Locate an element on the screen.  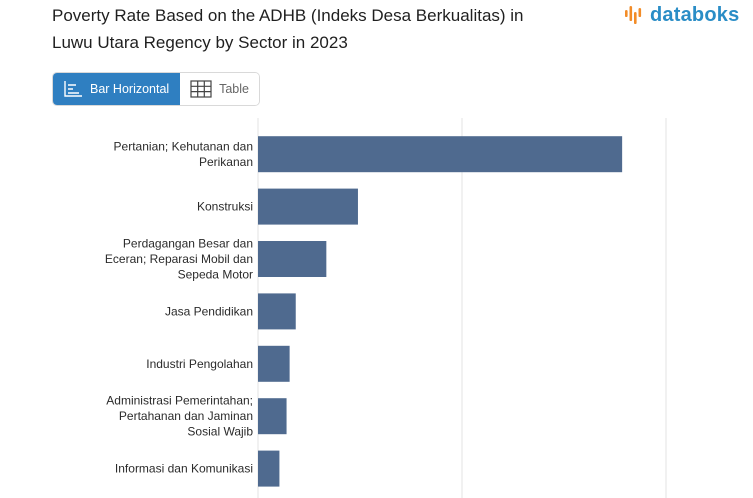
logo-text: databoks is located at coordinates (695, 14).